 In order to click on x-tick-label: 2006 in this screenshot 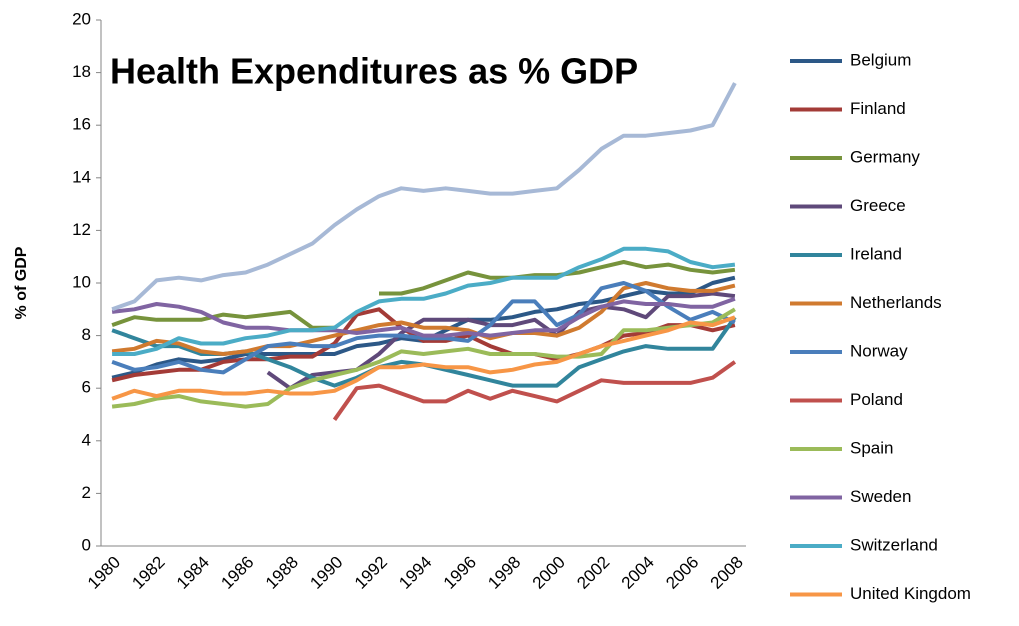, I will do `click(682, 573)`.